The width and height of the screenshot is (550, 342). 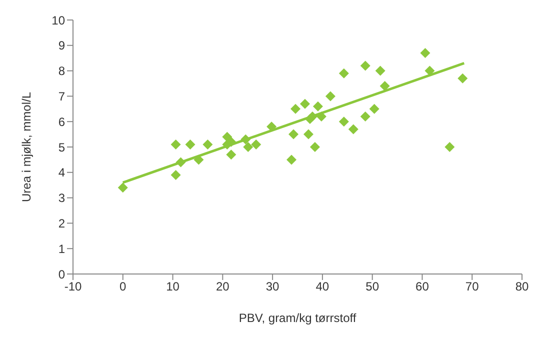 What do you see at coordinates (62, 249) in the screenshot?
I see `y-tick-label: 1` at bounding box center [62, 249].